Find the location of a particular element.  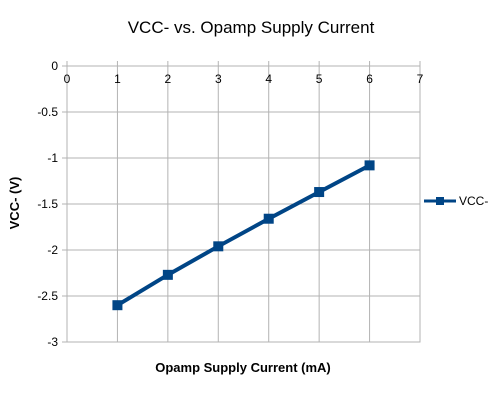

x-tick-label: 4 is located at coordinates (268, 79).